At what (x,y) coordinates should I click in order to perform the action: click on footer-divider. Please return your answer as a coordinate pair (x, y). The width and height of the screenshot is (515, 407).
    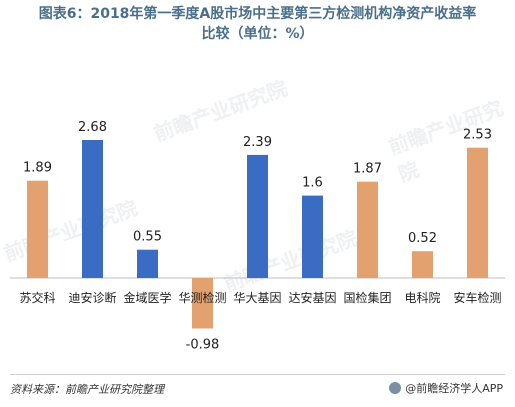
    Looking at the image, I should click on (257, 374).